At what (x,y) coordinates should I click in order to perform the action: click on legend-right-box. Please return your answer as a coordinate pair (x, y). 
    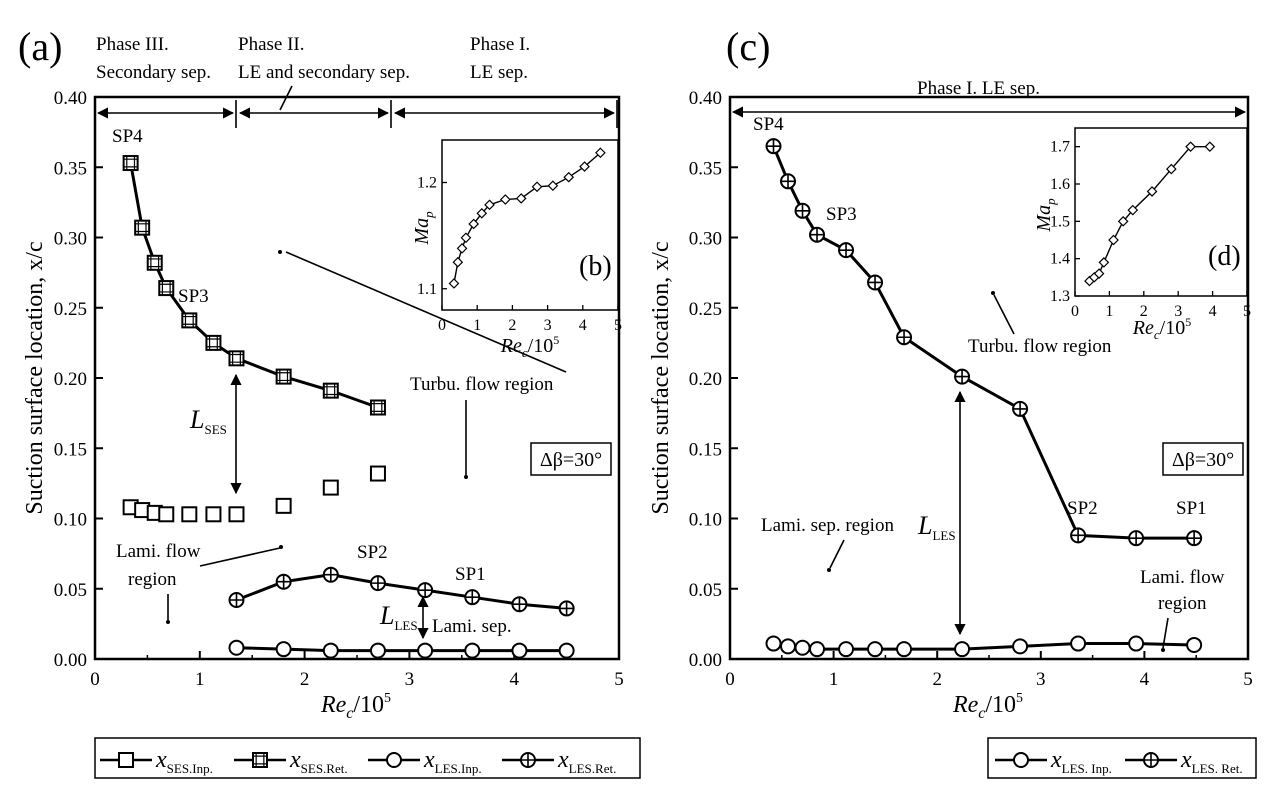
    Looking at the image, I should click on (1122, 758).